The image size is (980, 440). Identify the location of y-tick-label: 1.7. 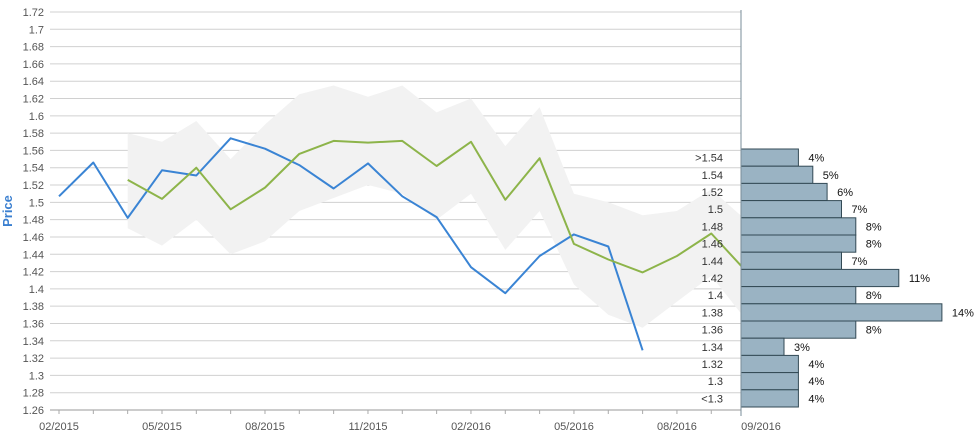
(36, 30).